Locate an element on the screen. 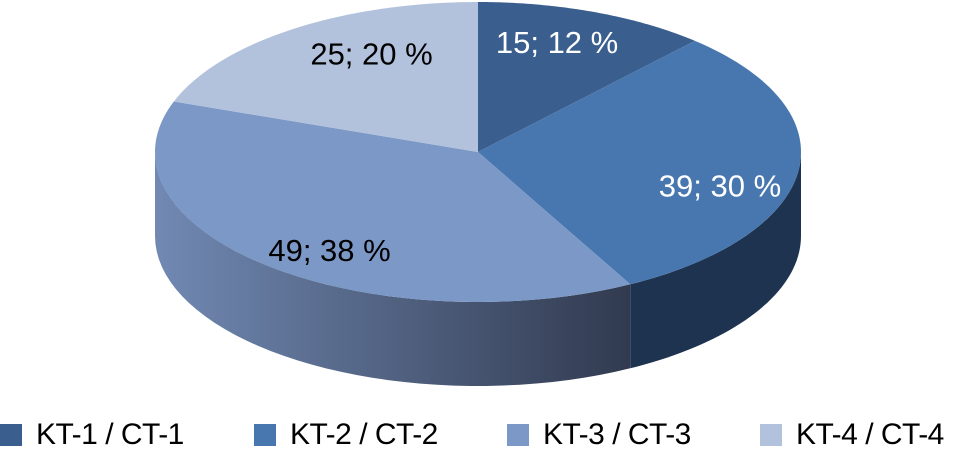 The width and height of the screenshot is (969, 463). legend-label: KT-3 / CT-3 is located at coordinates (617, 434).